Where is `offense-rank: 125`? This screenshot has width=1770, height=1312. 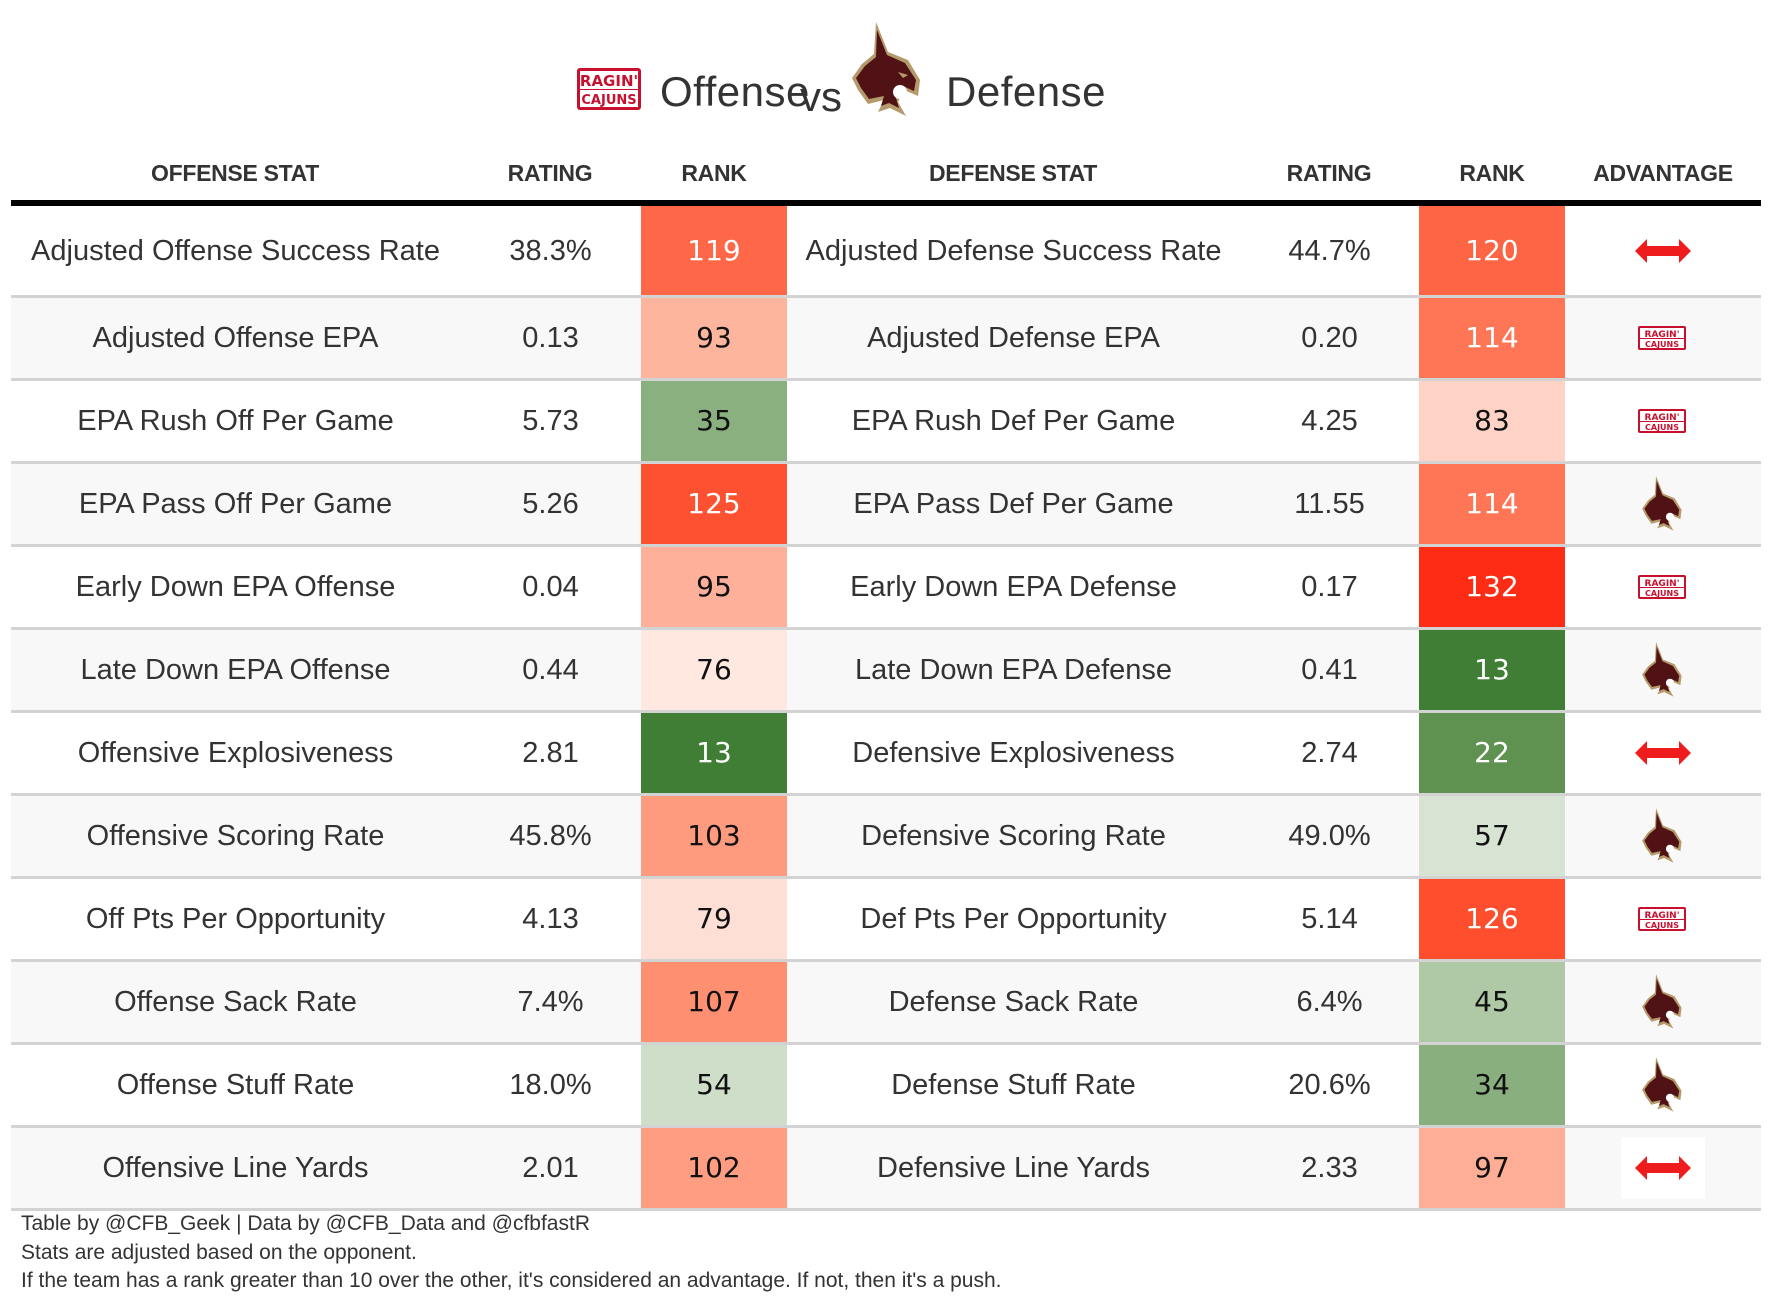 offense-rank: 125 is located at coordinates (714, 504).